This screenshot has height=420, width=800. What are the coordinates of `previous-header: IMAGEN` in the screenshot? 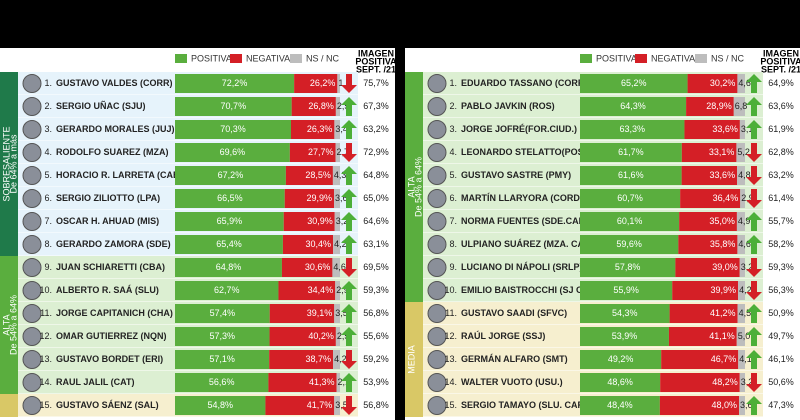 It's located at (781, 53).